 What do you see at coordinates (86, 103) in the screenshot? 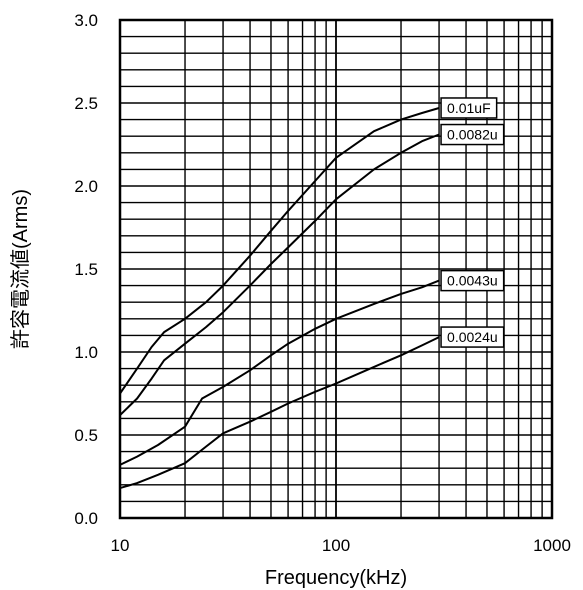
I see `y-tick-label: 2.5` at bounding box center [86, 103].